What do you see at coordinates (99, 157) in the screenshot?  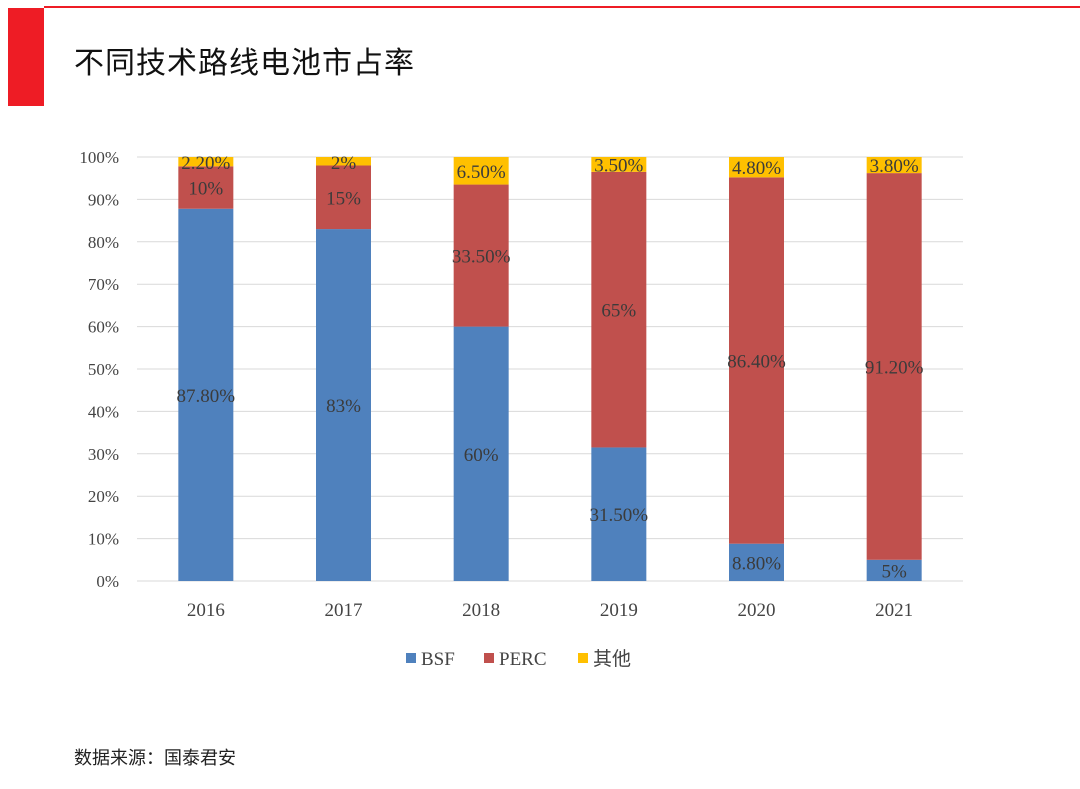 I see `y-tick-label: 100%` at bounding box center [99, 157].